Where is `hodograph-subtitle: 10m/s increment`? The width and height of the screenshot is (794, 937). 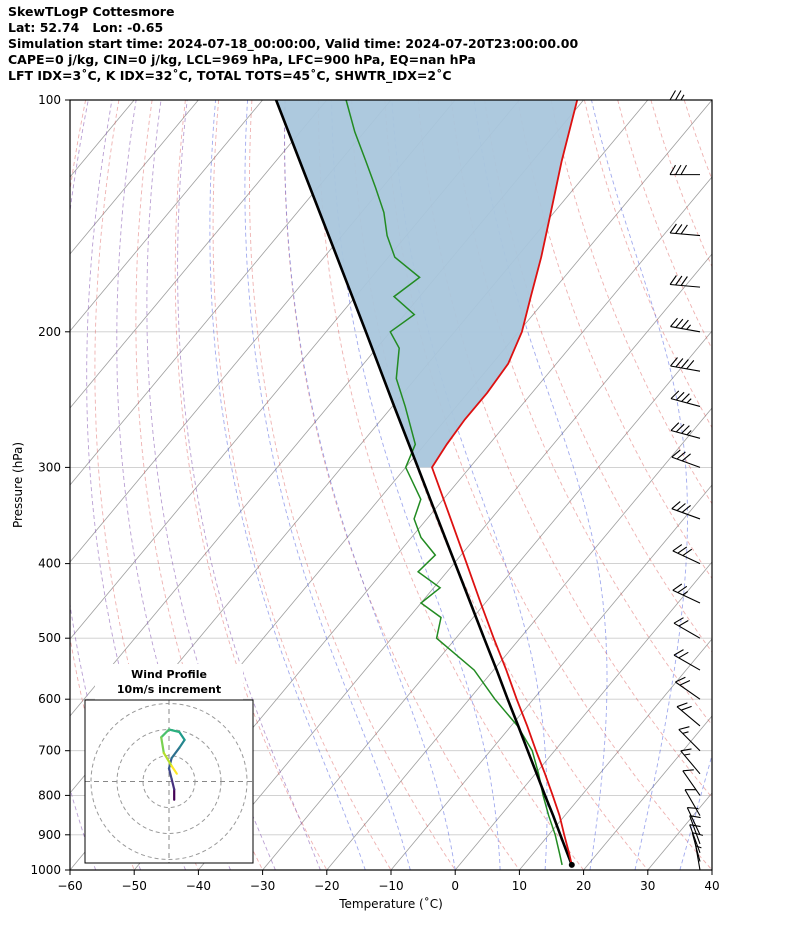 hodograph-subtitle: 10m/s increment is located at coordinates (169, 689).